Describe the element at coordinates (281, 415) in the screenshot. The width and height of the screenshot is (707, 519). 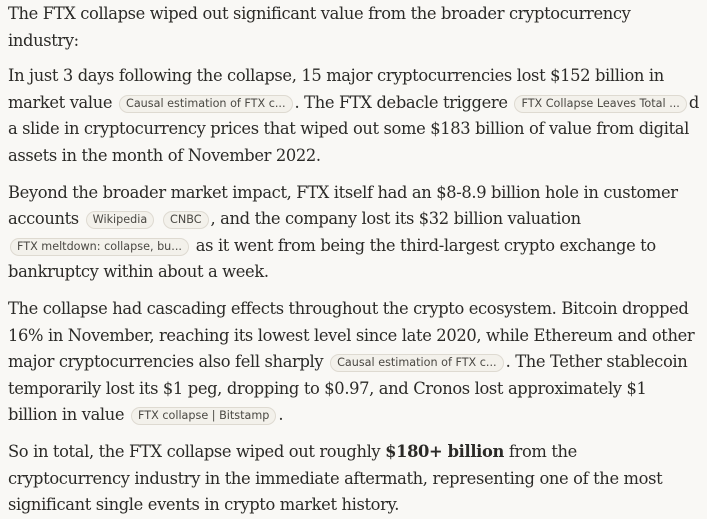
I see `paragraph-text: .` at that location.